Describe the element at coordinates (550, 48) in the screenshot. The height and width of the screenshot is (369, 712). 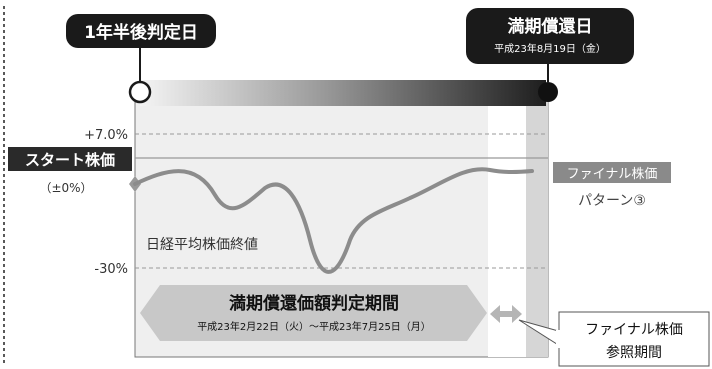
I see `maturity-date: 平成23年8月19日（金）` at that location.